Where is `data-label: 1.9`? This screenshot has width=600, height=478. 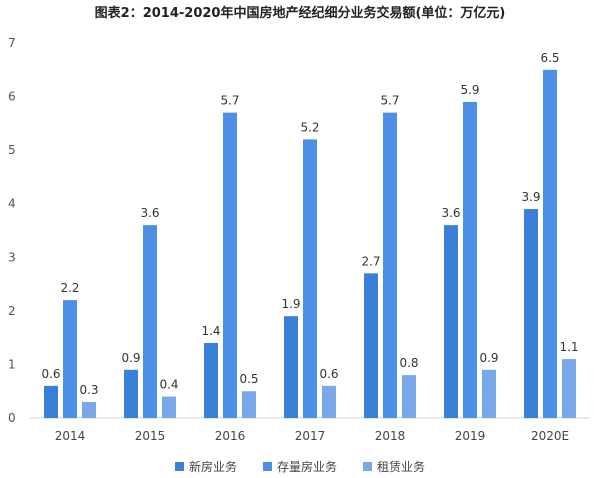
data-label: 1.9 is located at coordinates (290, 304).